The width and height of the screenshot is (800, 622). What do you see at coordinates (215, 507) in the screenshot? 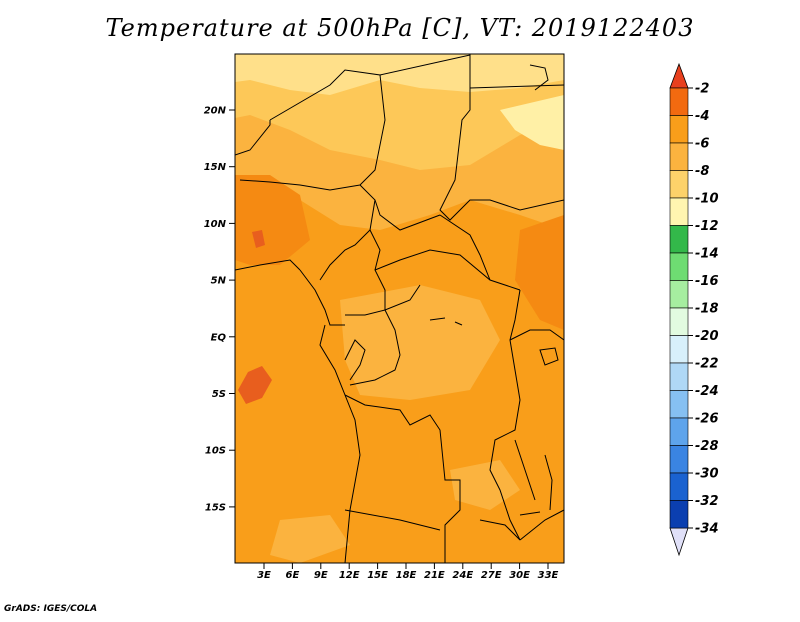
I see `lat-tick-label: 15S` at bounding box center [215, 507].